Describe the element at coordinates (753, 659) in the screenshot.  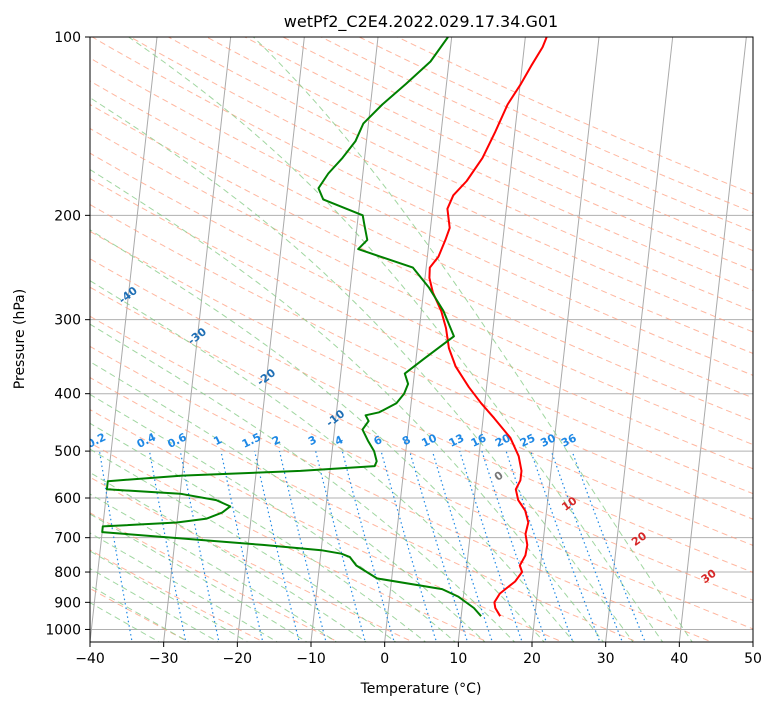
I see `x-tick-label: 50` at that location.